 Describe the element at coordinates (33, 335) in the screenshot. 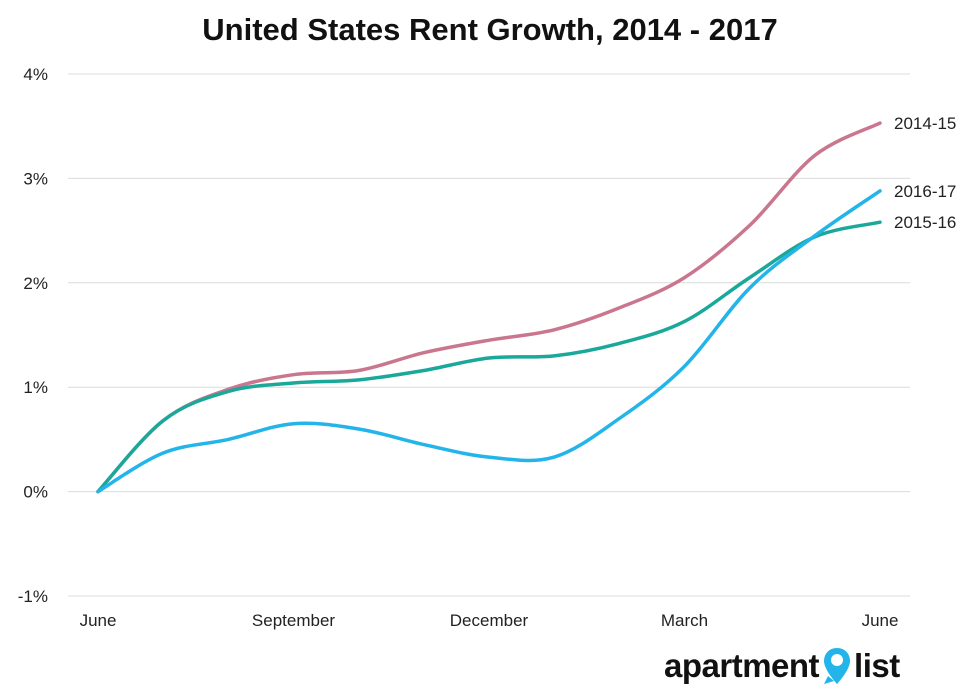

I see `y-axis-ticks: -1% 0% 1% 2% 3% 4%` at that location.